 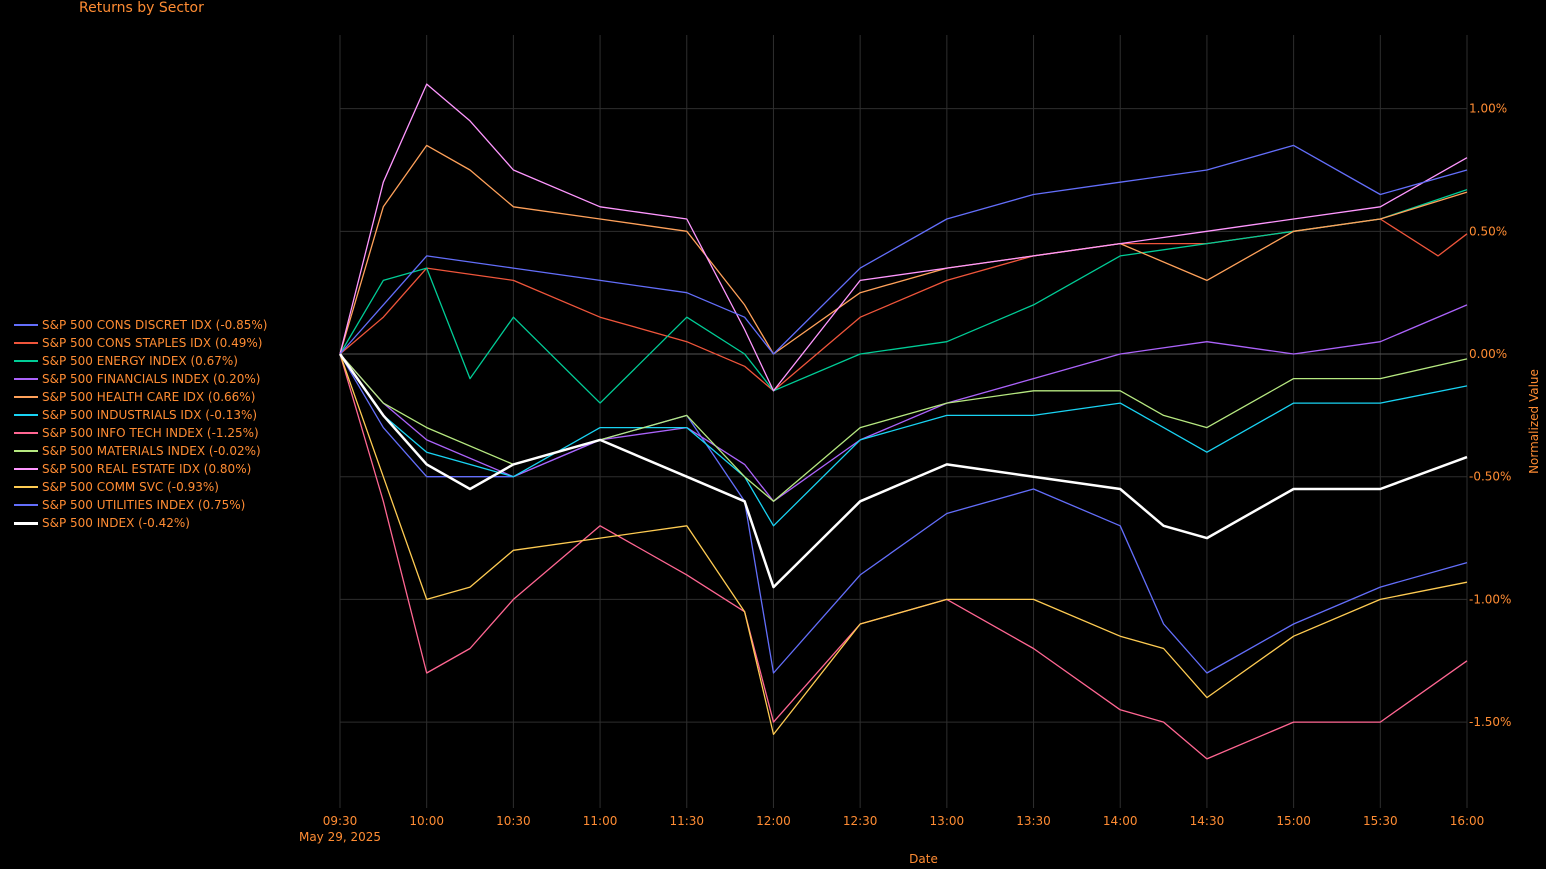 I want to click on x-tick-label: 14:30, so click(x=1207, y=821).